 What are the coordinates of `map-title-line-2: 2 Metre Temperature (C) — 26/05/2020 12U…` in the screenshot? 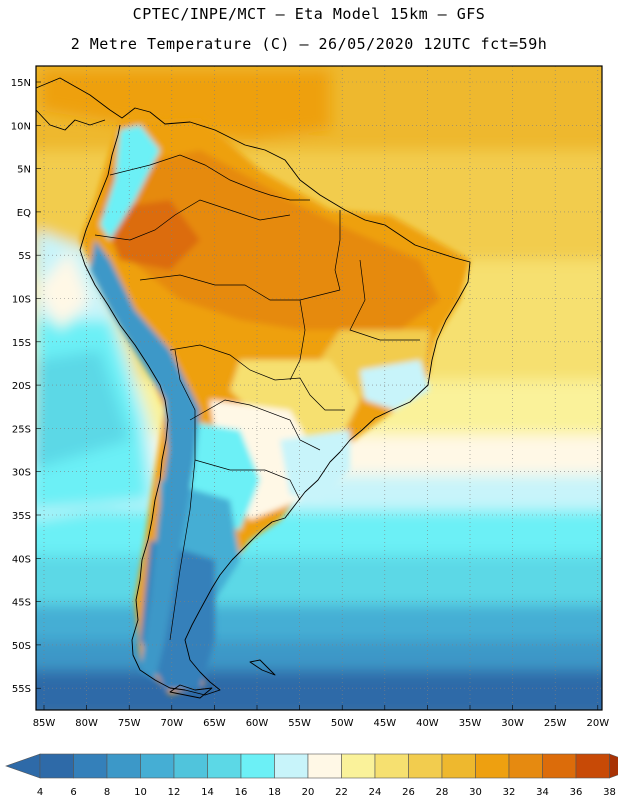 It's located at (309, 44).